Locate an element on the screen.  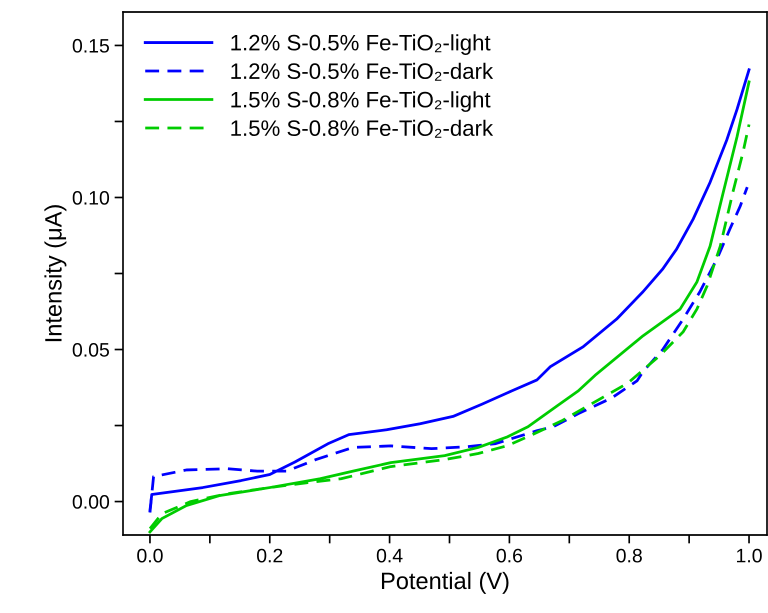
x-axis-title: Potential (V) is located at coordinates (445, 583).